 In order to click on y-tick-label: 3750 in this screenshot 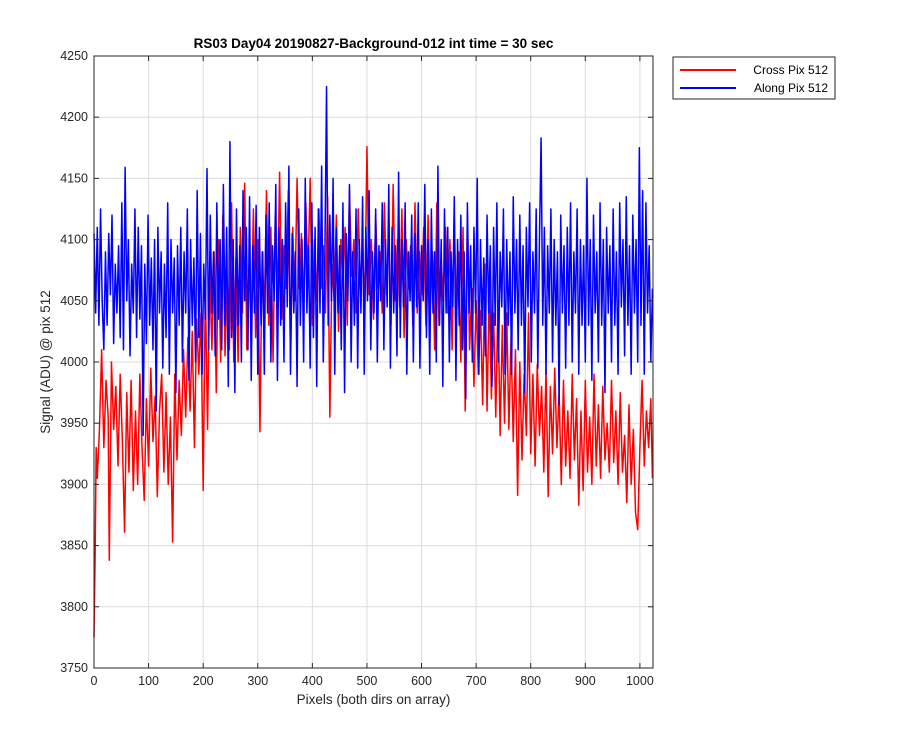, I will do `click(74, 668)`.